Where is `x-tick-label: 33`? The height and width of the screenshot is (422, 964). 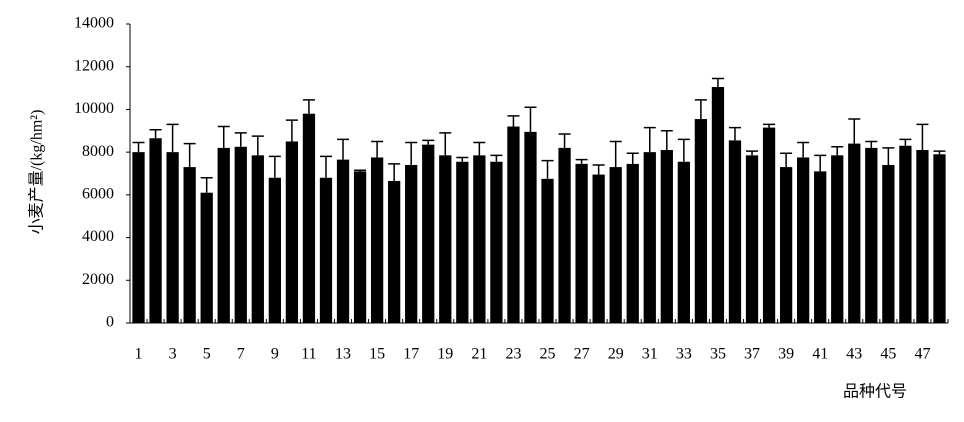 x-tick-label: 33 is located at coordinates (684, 354).